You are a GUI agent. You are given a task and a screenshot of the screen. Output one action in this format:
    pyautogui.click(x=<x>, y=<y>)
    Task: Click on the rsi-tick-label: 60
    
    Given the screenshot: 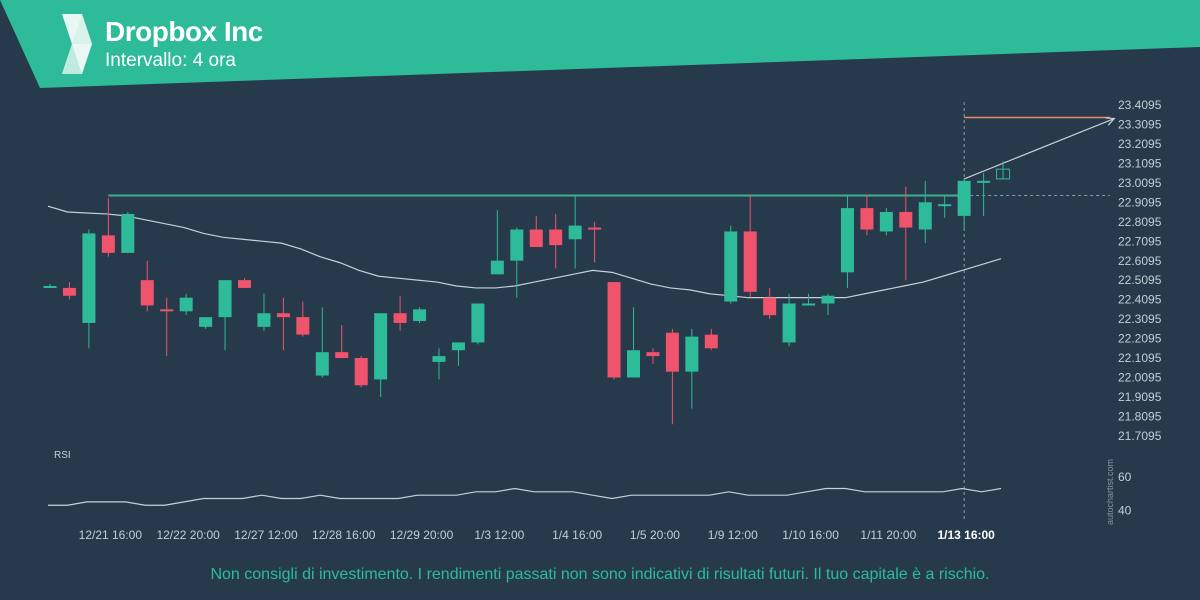 What is the action you would take?
    pyautogui.click(x=1125, y=477)
    